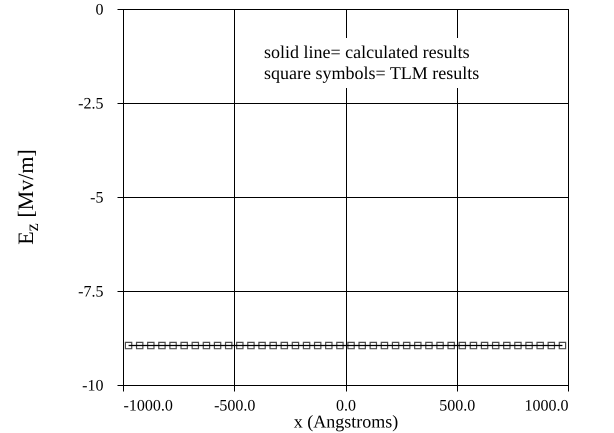  What do you see at coordinates (91, 292) in the screenshot?
I see `y-tick-label: -7.5` at bounding box center [91, 292].